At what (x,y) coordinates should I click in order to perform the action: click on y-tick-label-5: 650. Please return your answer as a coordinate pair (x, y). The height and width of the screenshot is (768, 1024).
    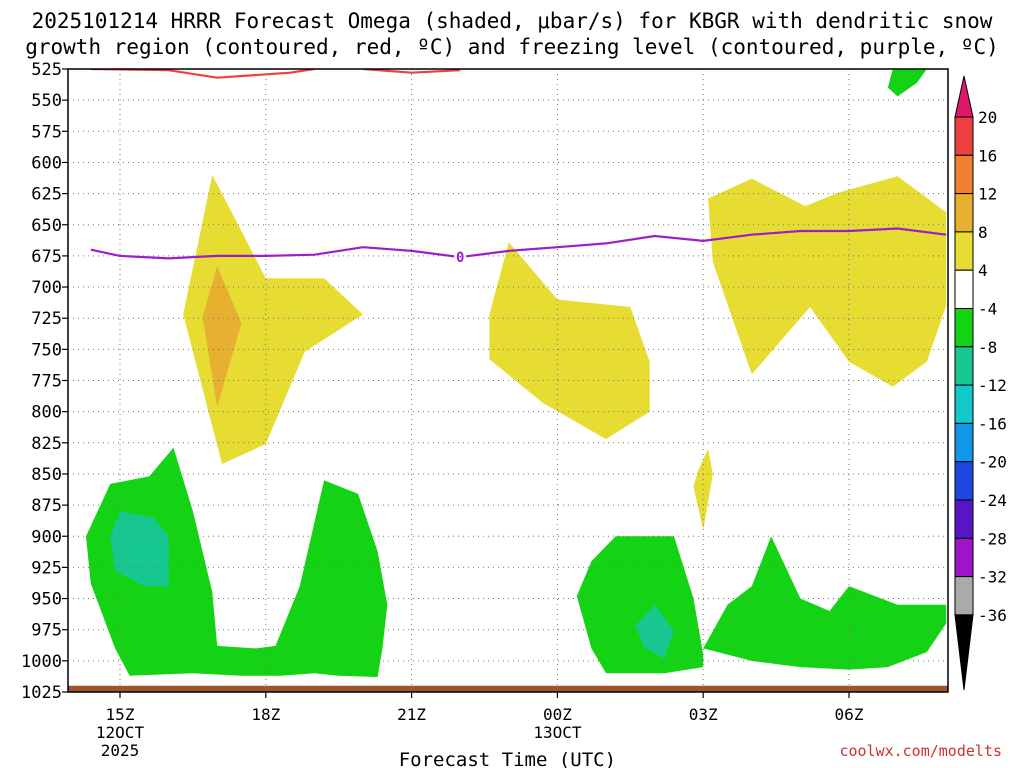
    Looking at the image, I should click on (46, 226).